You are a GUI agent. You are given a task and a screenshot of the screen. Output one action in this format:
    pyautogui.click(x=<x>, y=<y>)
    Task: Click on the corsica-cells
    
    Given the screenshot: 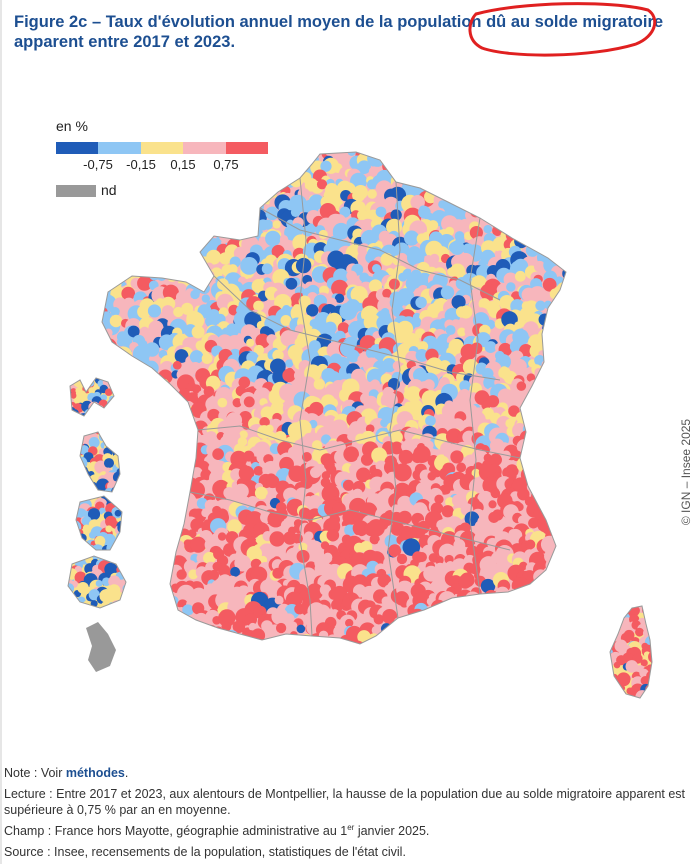 What is the action you would take?
    pyautogui.click(x=635, y=657)
    